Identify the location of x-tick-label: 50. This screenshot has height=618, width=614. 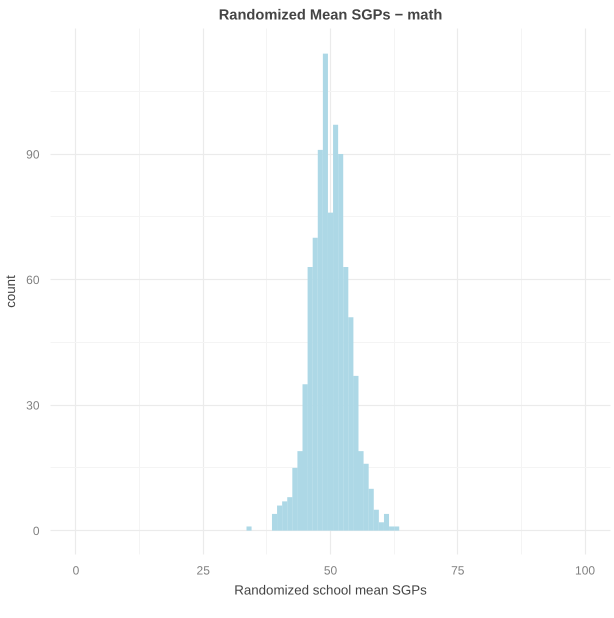
(331, 571).